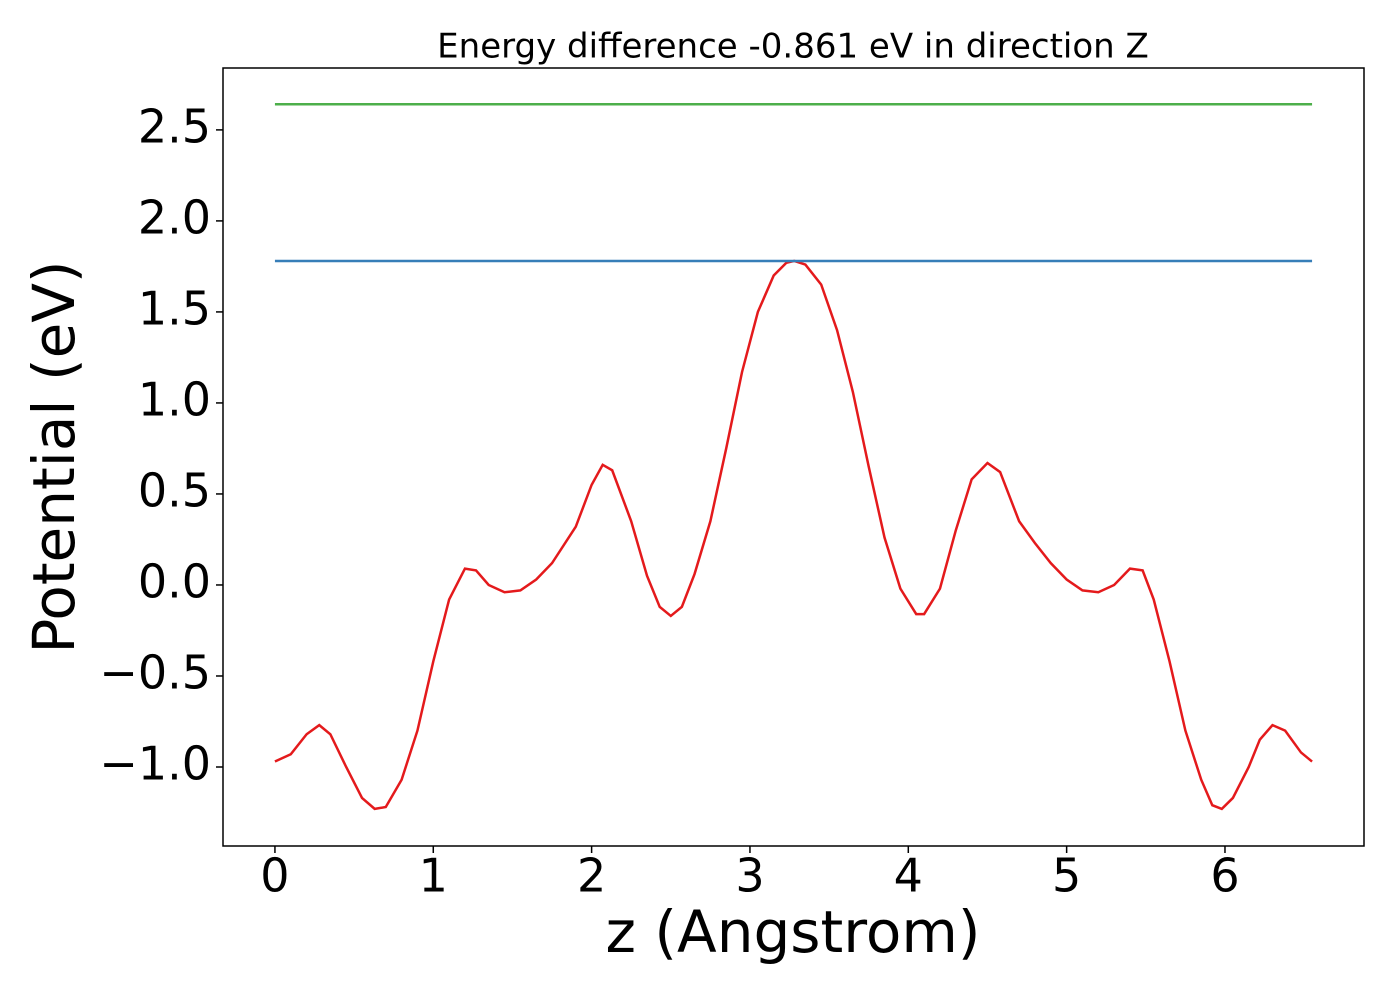  Describe the element at coordinates (433, 876) in the screenshot. I see `x-tick-label: 1` at that location.